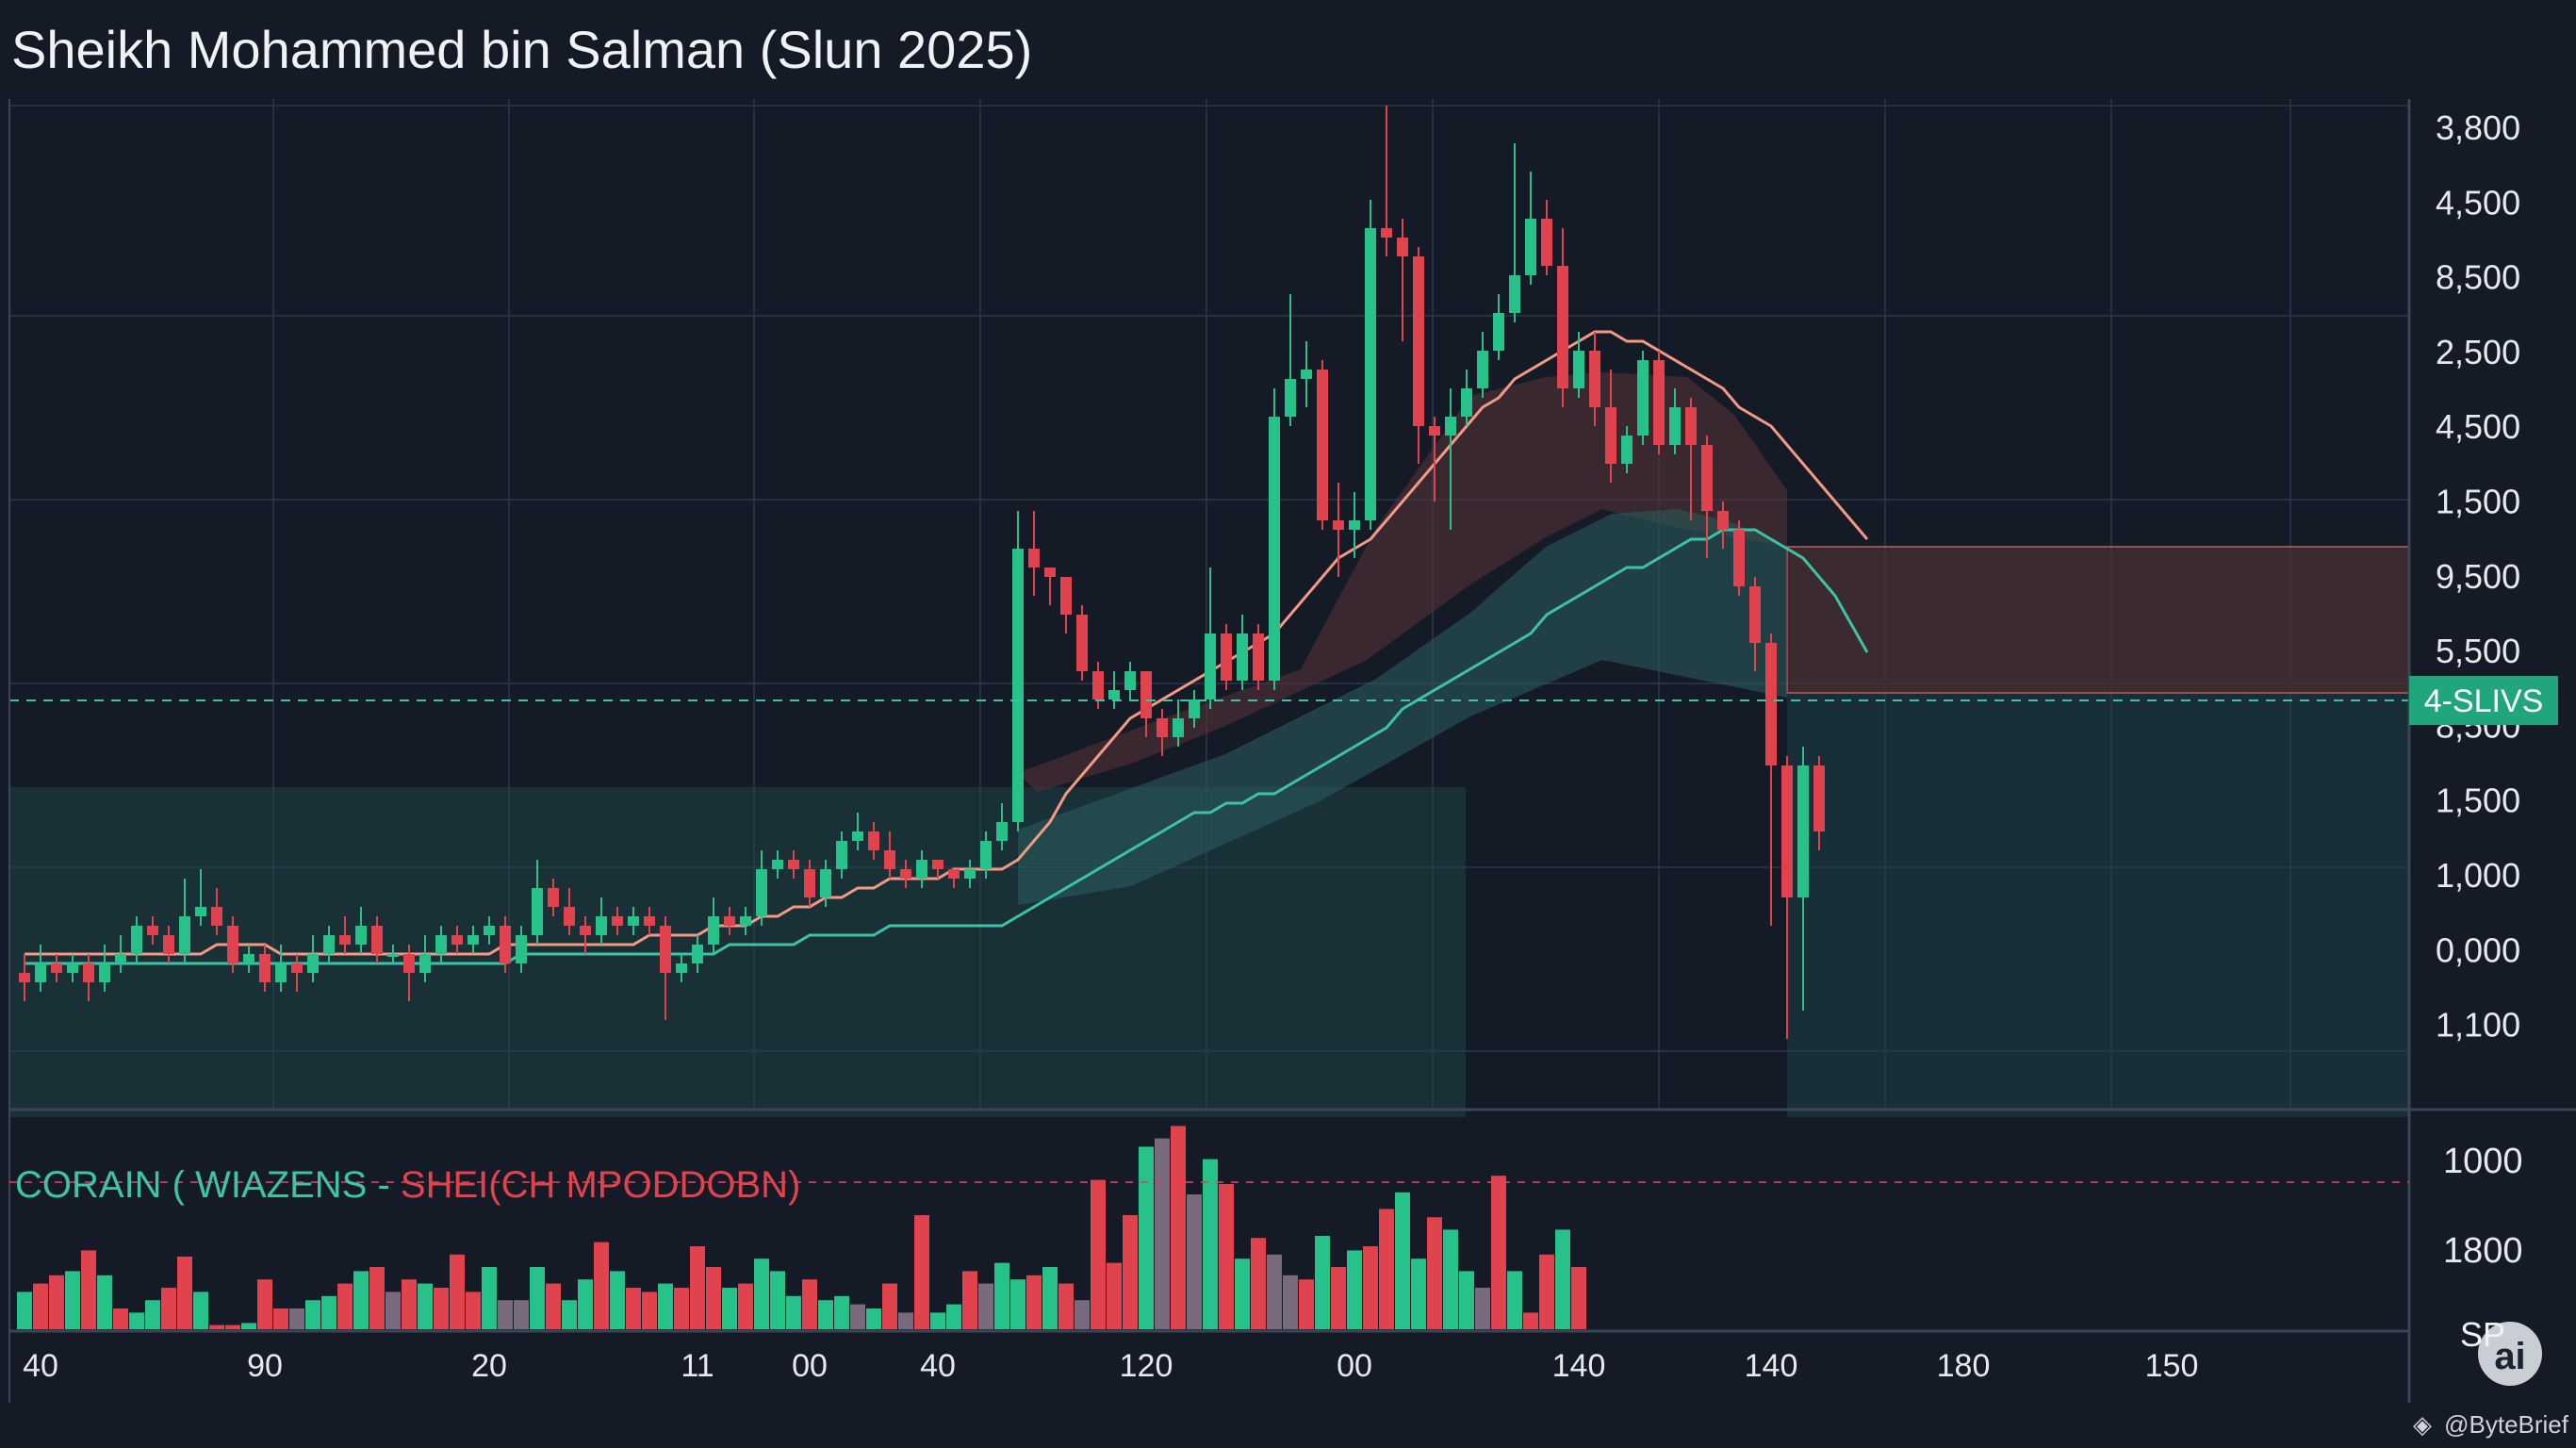 This screenshot has height=1448, width=2576. I want to click on chart-title: Sheikh Mohammed bin Salman (Slun 2025), so click(521, 49).